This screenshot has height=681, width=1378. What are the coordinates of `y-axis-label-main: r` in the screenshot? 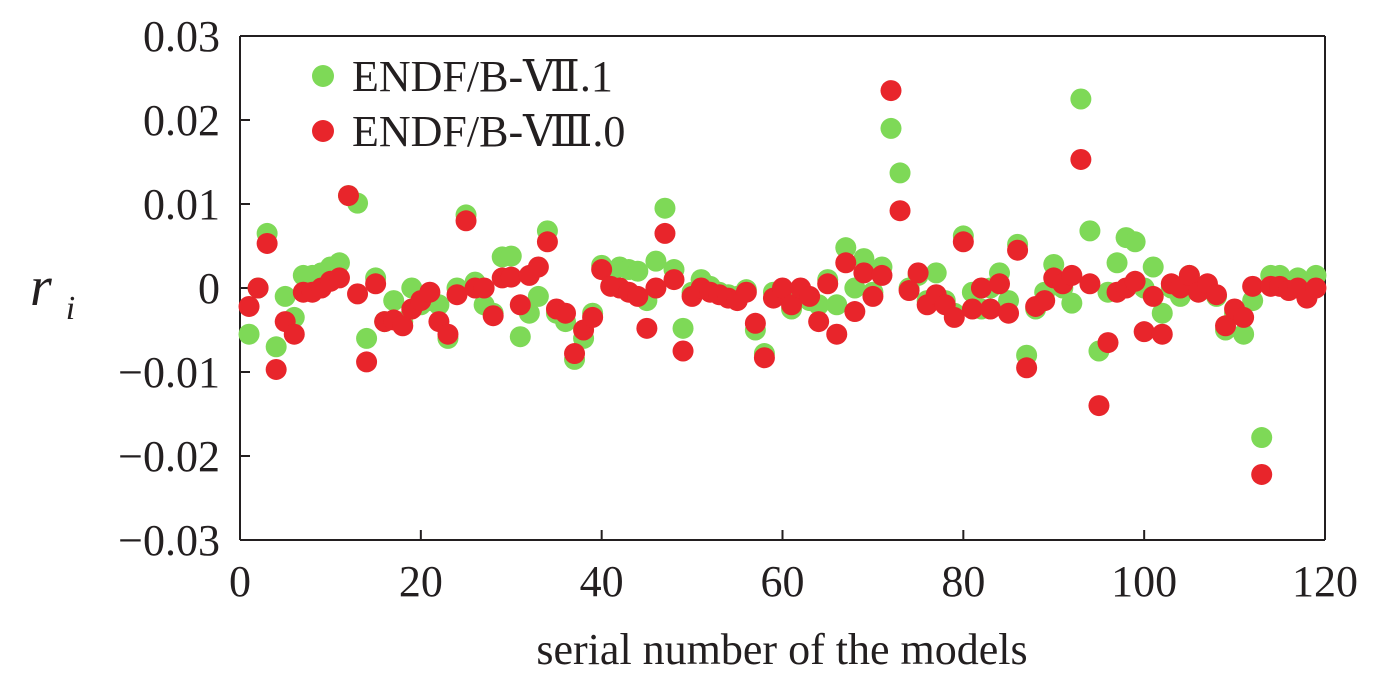 It's located at (41, 287).